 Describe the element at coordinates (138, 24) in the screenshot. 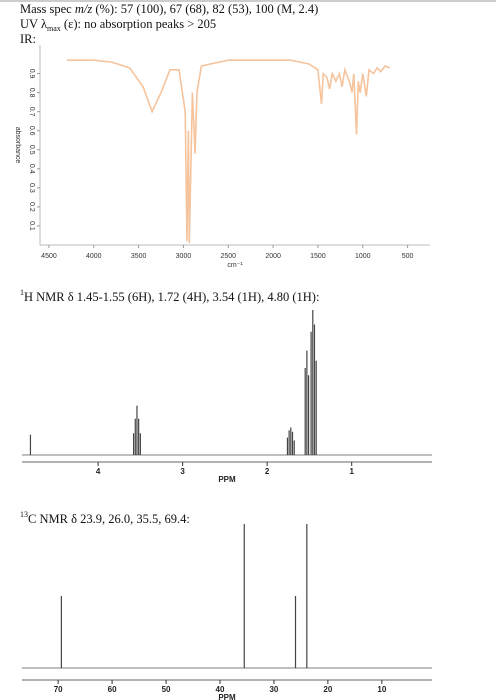

I see `text-part: (ε): no absorption peaks > 205` at that location.